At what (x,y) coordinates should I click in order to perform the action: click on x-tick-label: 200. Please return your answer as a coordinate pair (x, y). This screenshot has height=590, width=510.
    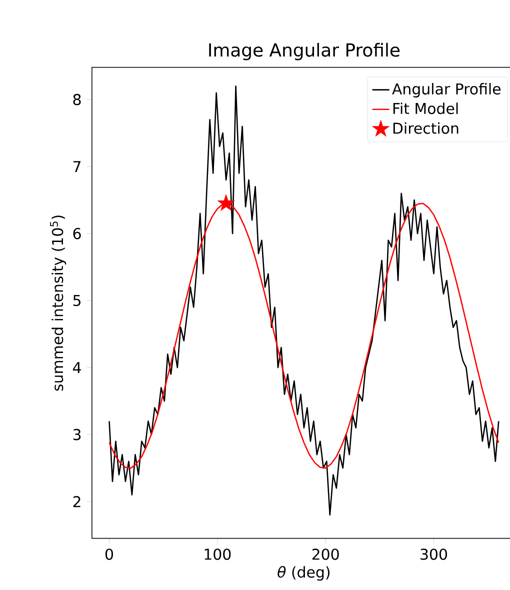
    Looking at the image, I should click on (325, 554).